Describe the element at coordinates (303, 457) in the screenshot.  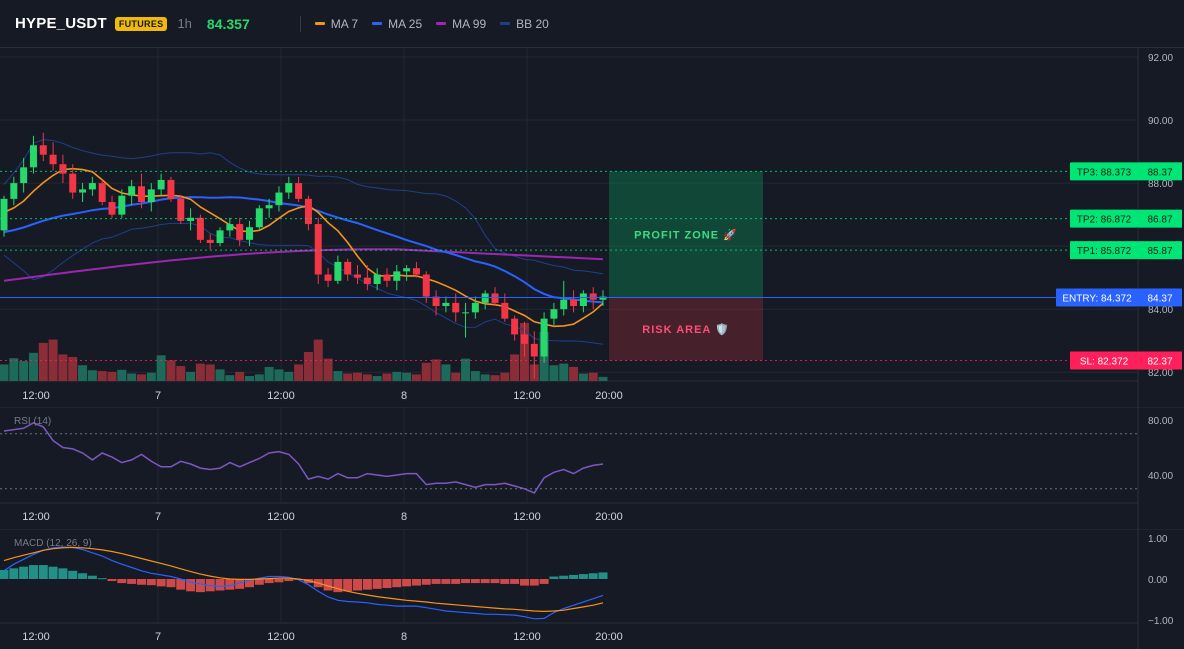
I see `rsi-line` at that location.